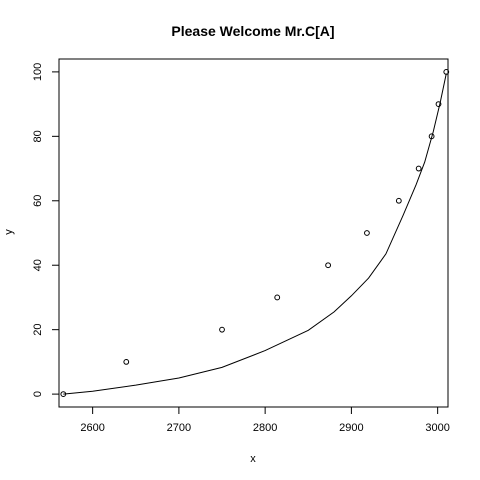  What do you see at coordinates (9, 232) in the screenshot?
I see `y-axis-label: y` at bounding box center [9, 232].